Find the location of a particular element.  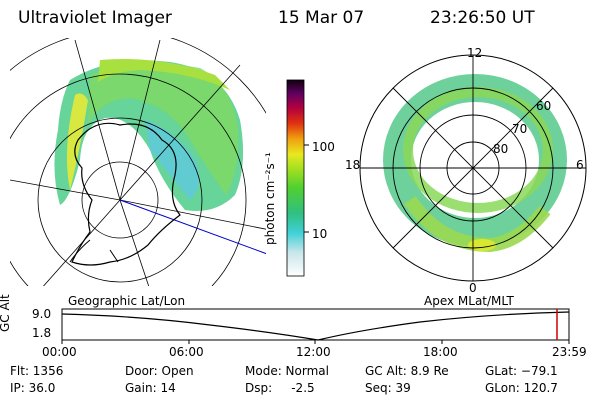

mode-value: Mode: Normal is located at coordinates (287, 371).